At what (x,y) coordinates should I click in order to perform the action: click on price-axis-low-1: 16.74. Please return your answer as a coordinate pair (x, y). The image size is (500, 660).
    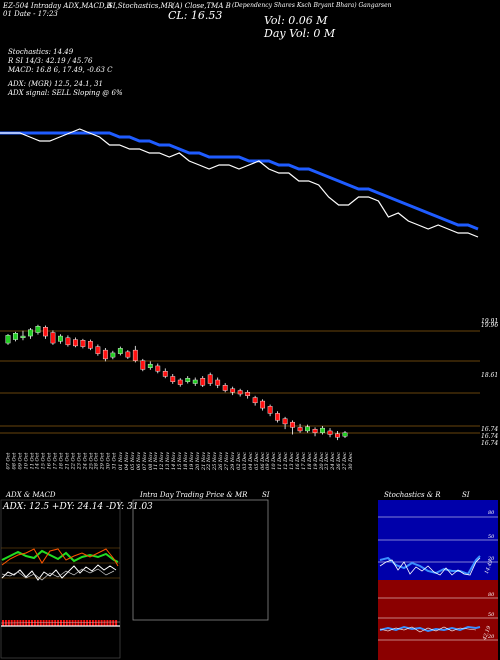
    Looking at the image, I should click on (490, 429).